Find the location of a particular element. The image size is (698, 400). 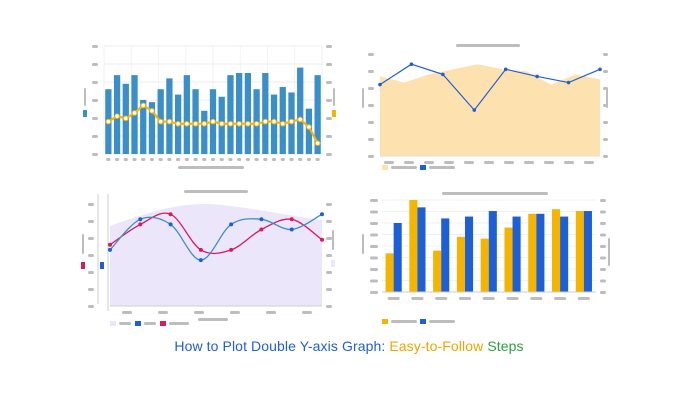

series-line-red is located at coordinates (216, 233).